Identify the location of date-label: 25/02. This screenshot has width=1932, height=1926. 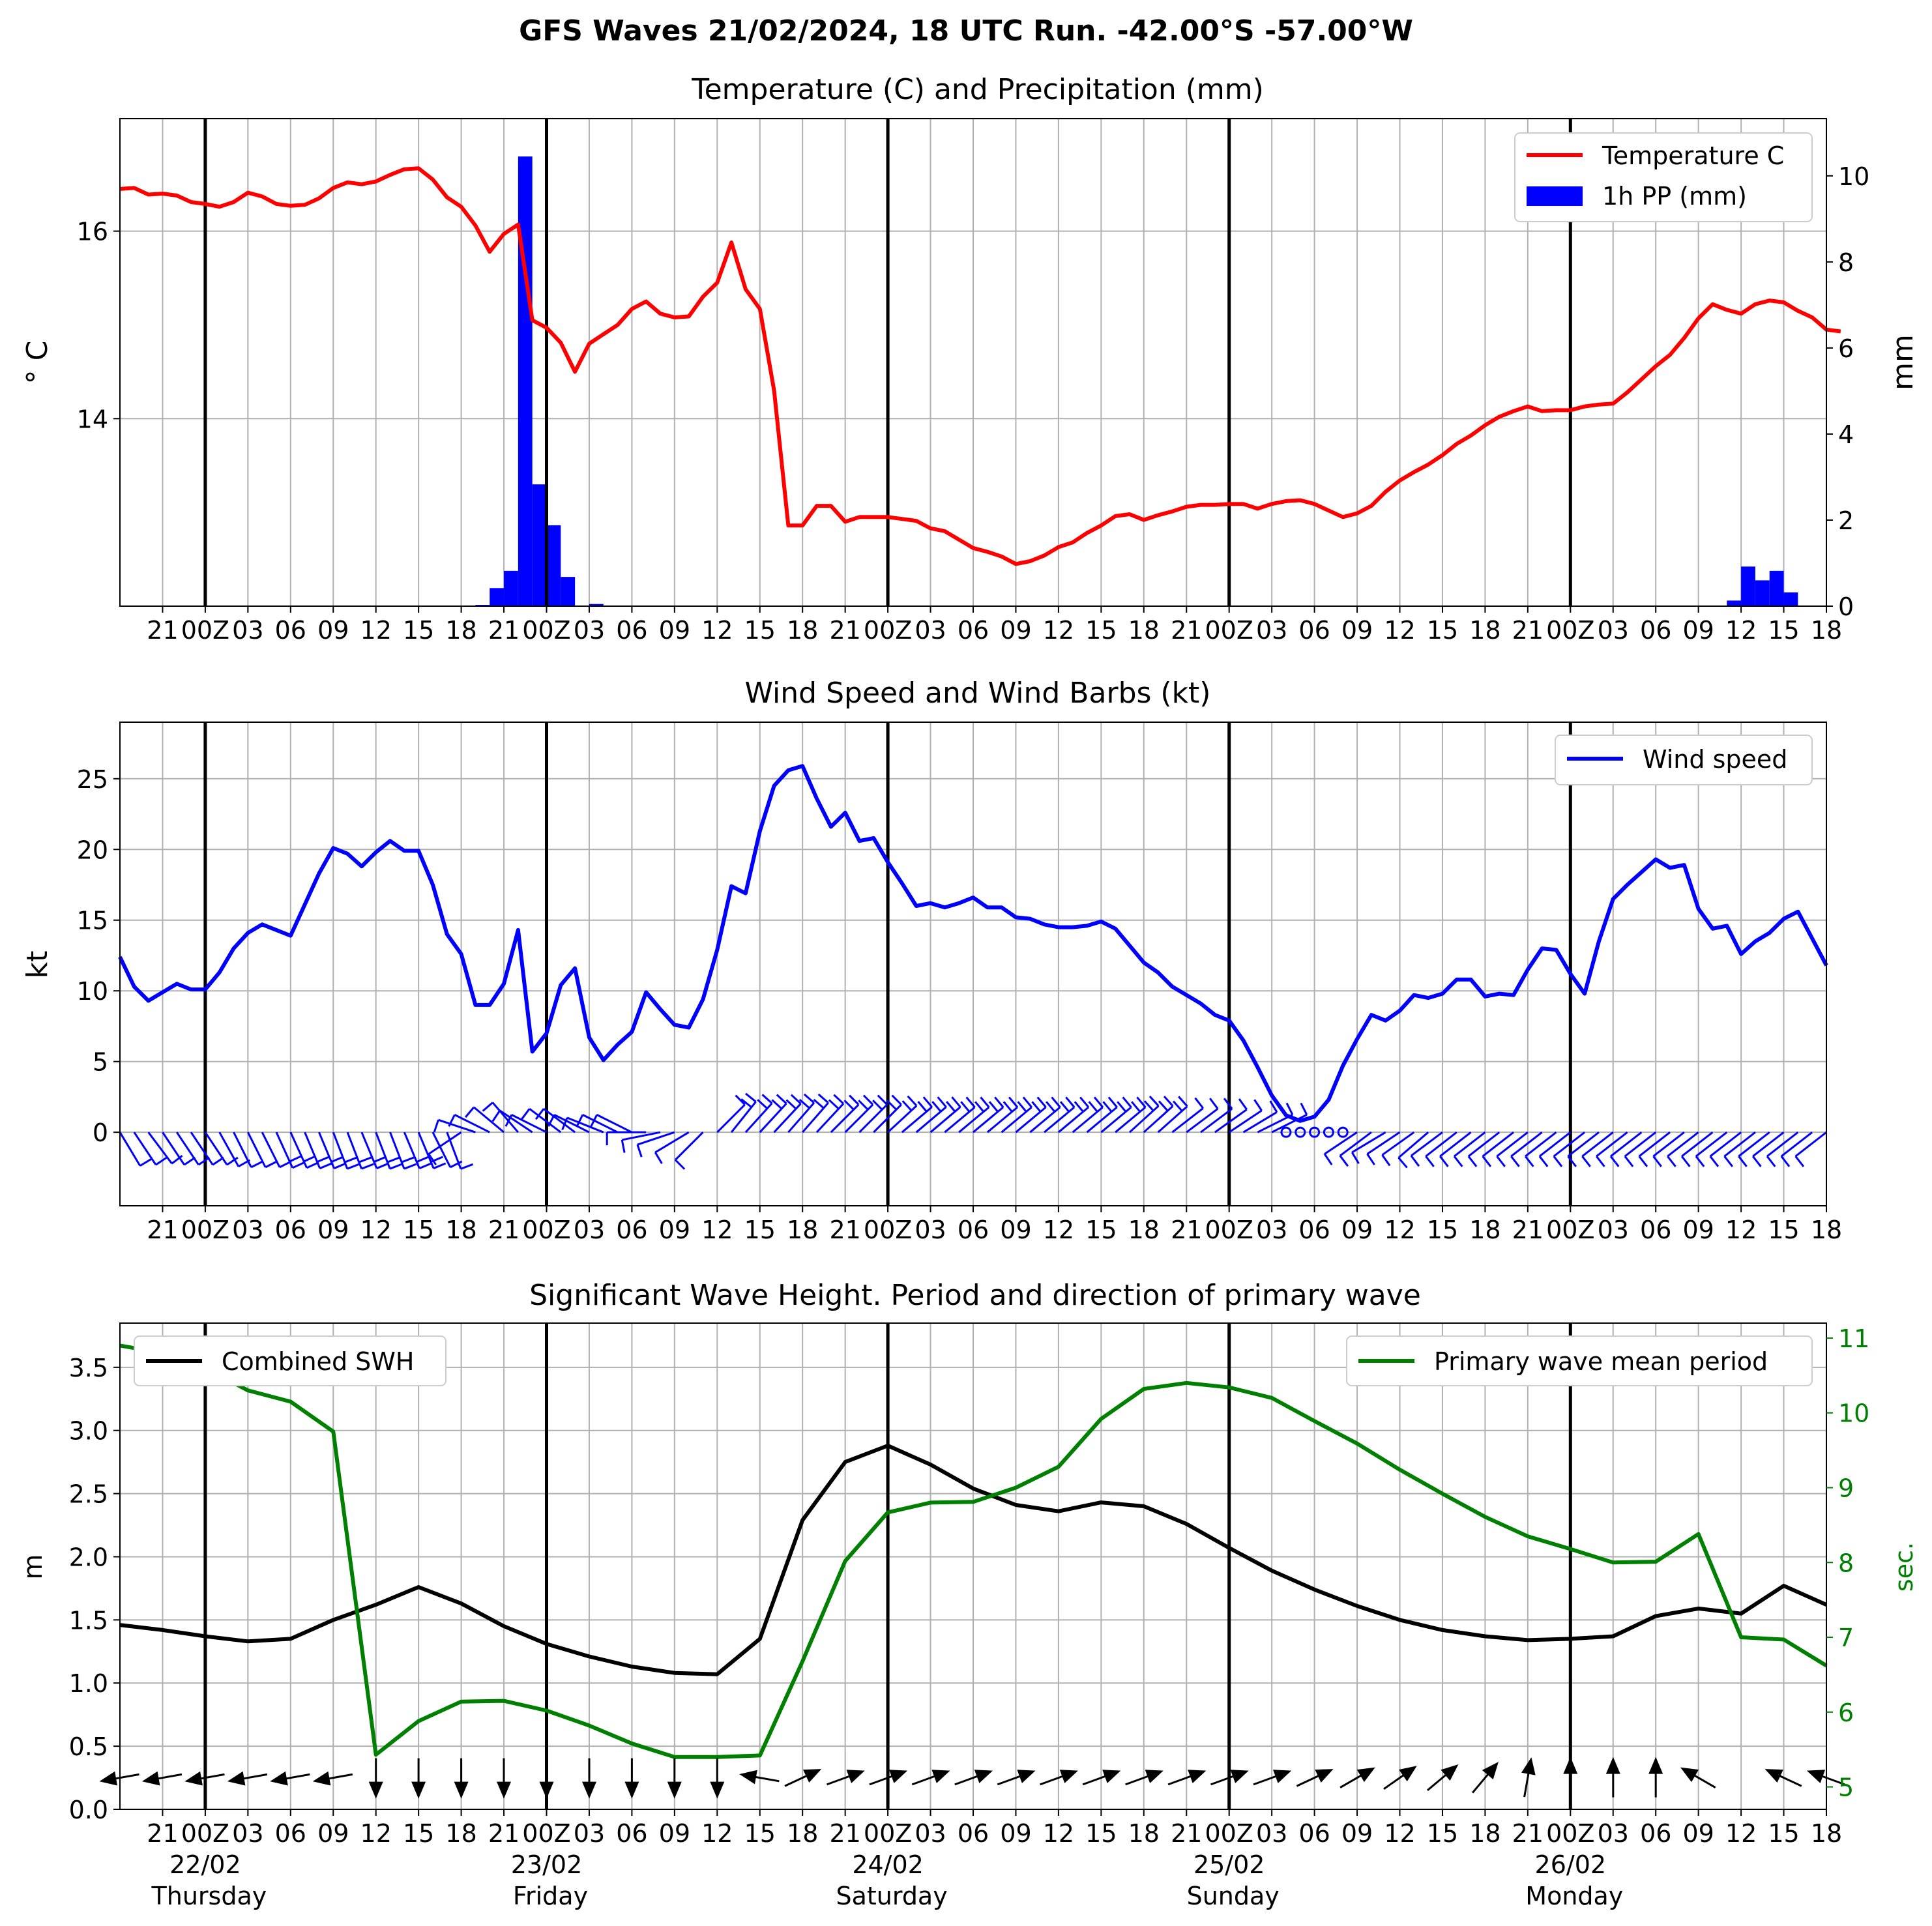
(1229, 1864).